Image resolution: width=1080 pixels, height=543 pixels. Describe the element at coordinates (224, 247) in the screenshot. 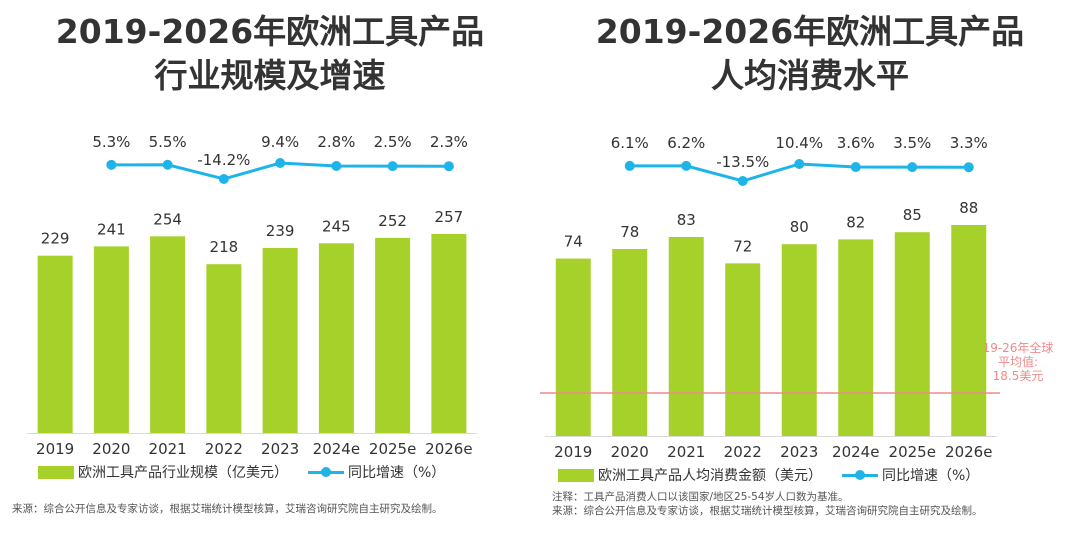

I see `bar-value-label: 218` at that location.